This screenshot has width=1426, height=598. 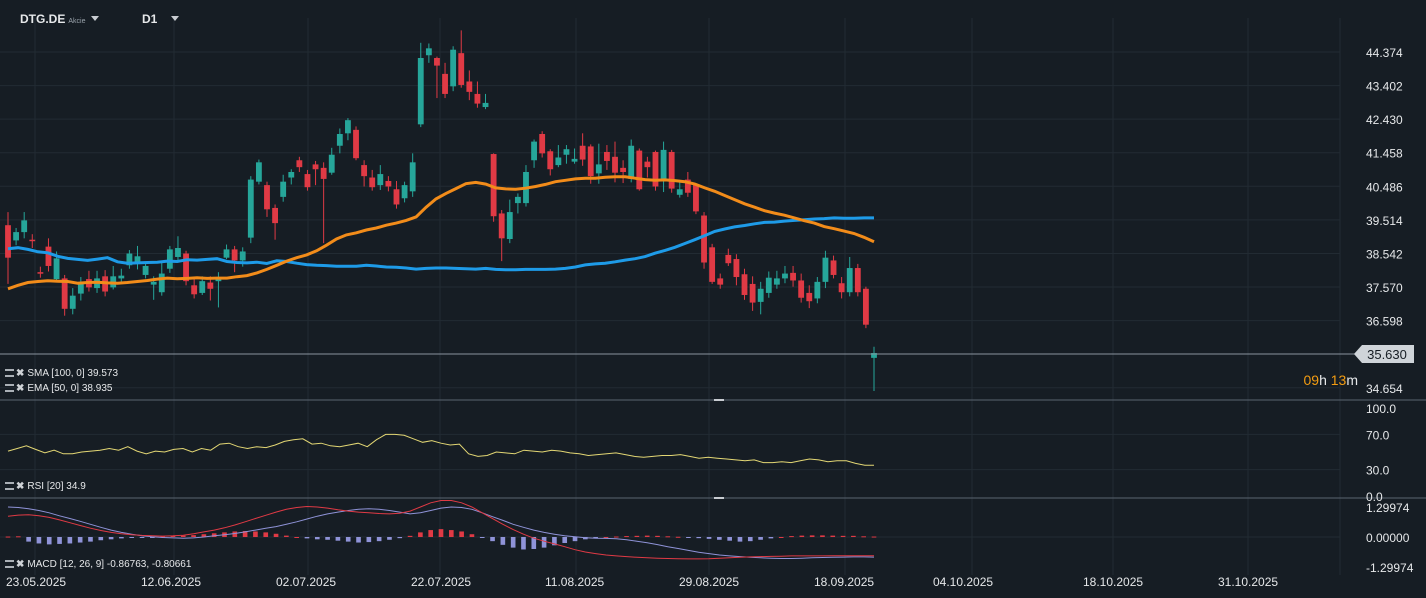 I want to click on symbol-selector: DTG.DE Akcie, so click(x=60, y=19).